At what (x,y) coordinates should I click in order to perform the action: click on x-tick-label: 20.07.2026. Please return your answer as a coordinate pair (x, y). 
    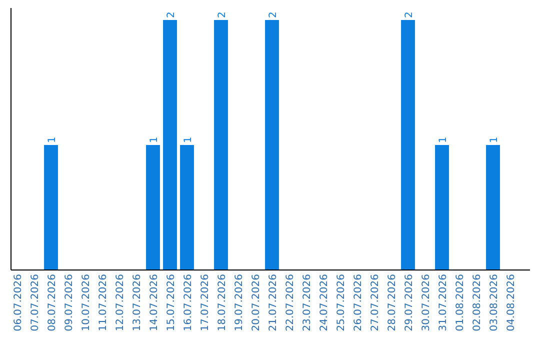
    Looking at the image, I should click on (256, 303).